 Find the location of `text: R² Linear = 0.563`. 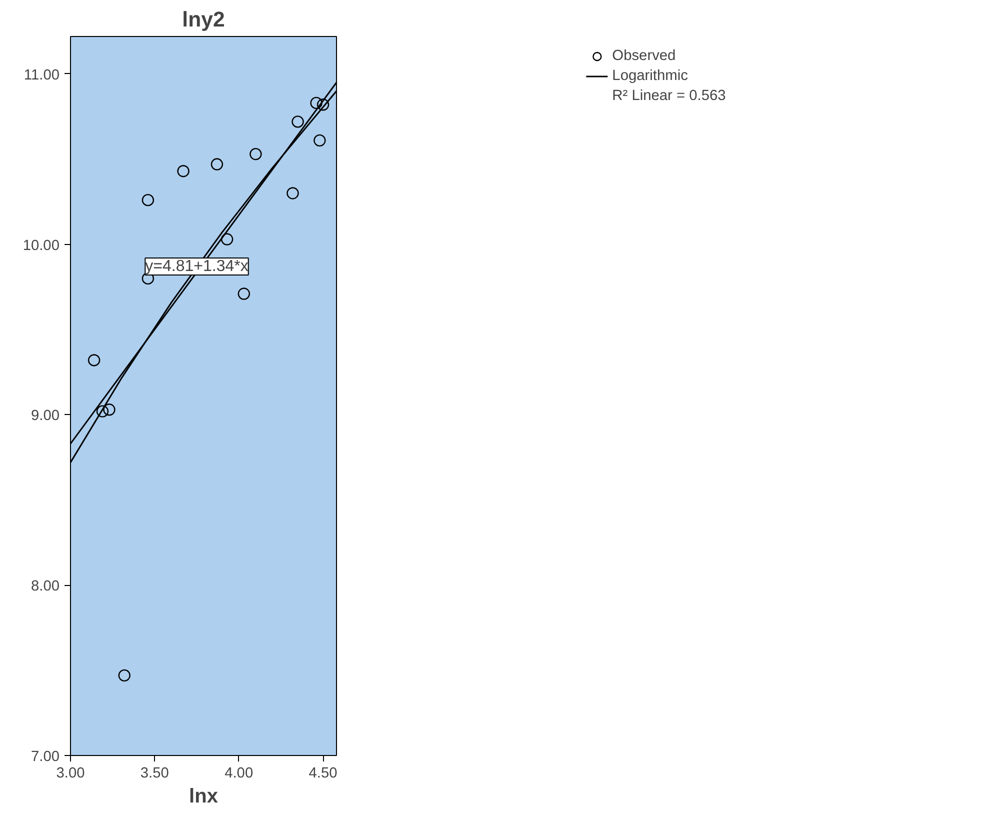

text: R² Linear = 0.563 is located at coordinates (669, 96).